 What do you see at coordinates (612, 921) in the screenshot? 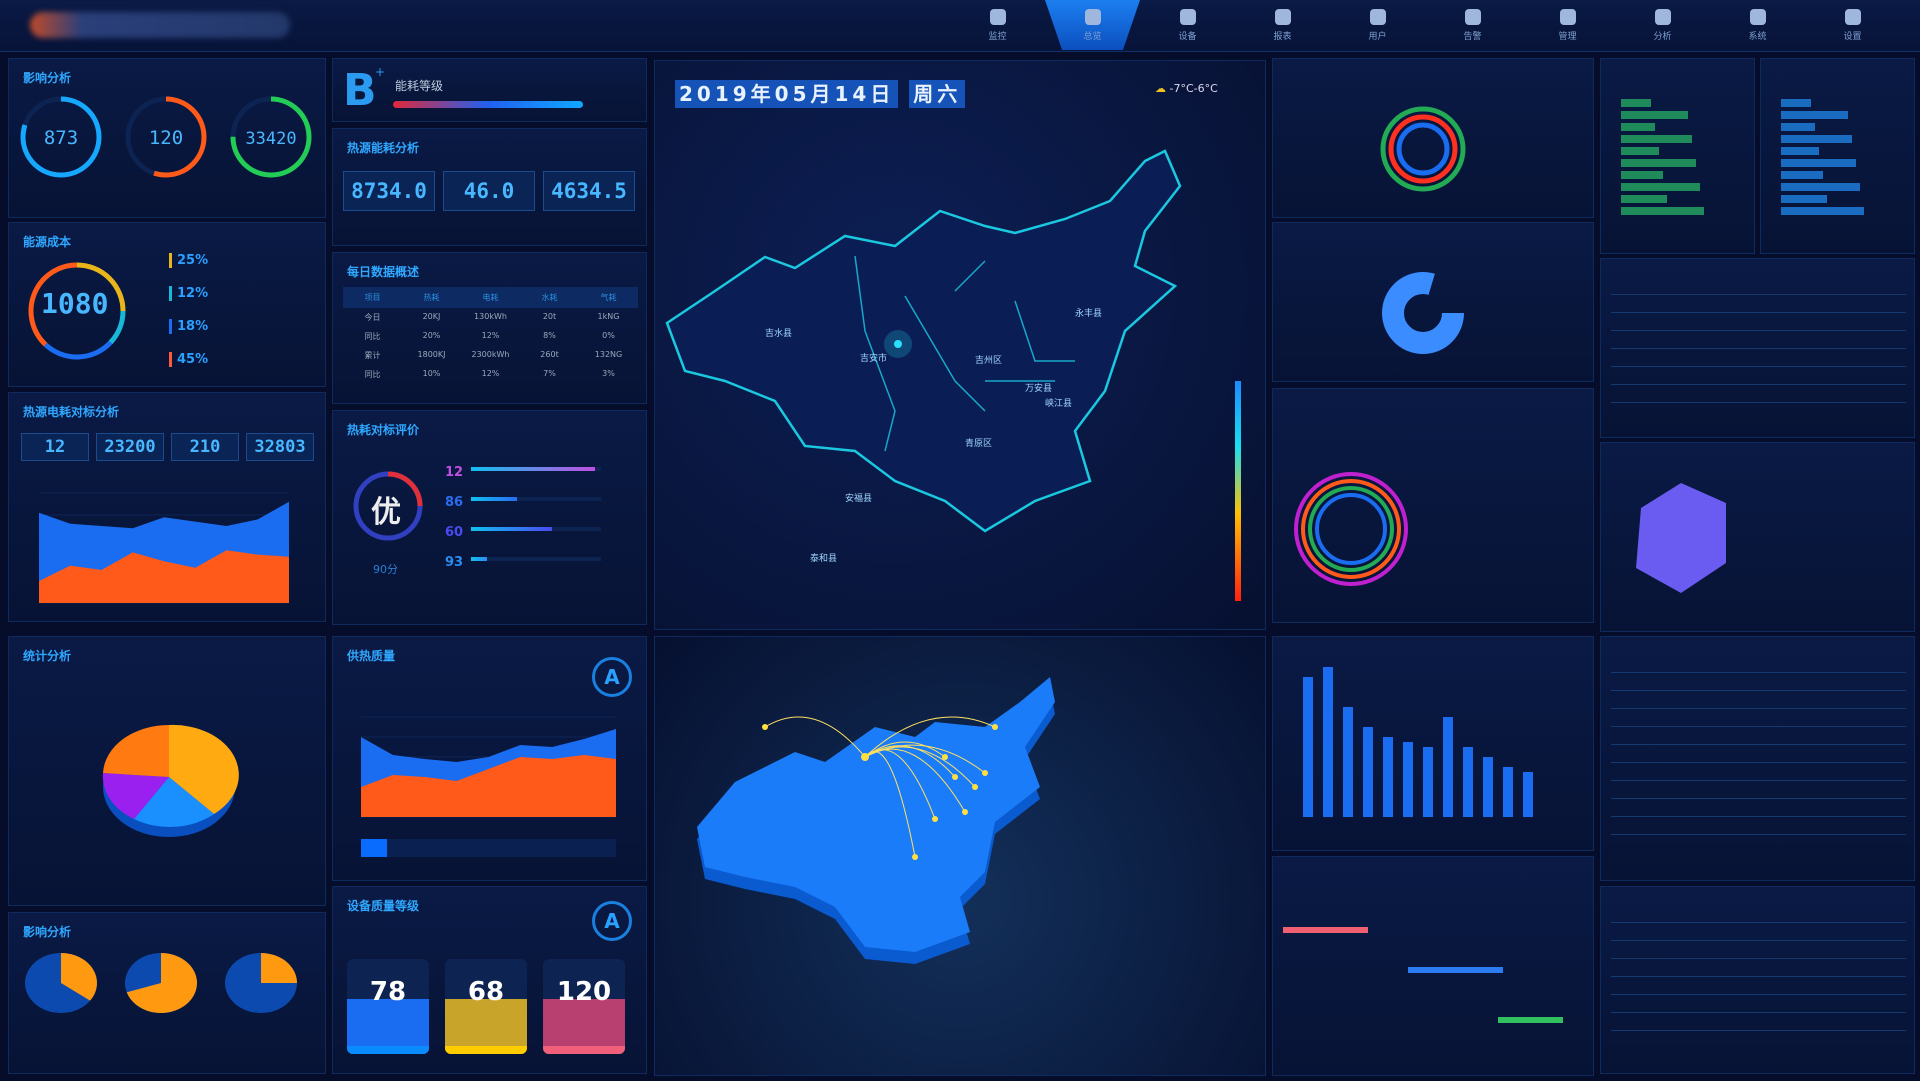
I see `equip-grade-badge: A` at bounding box center [612, 921].